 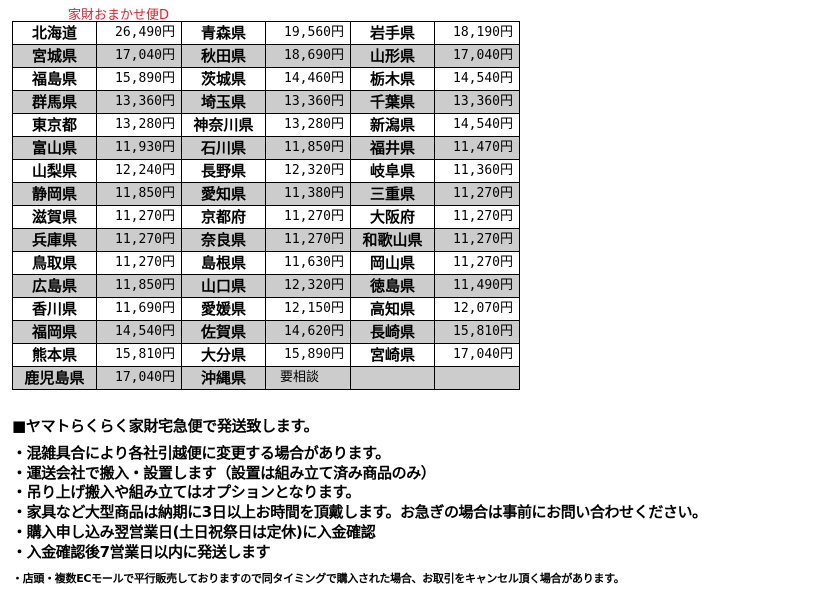 I want to click on table-row: 滋賀県 11,270円 京都府 11,270円 大阪府 11,270円, so click(x=266, y=217).